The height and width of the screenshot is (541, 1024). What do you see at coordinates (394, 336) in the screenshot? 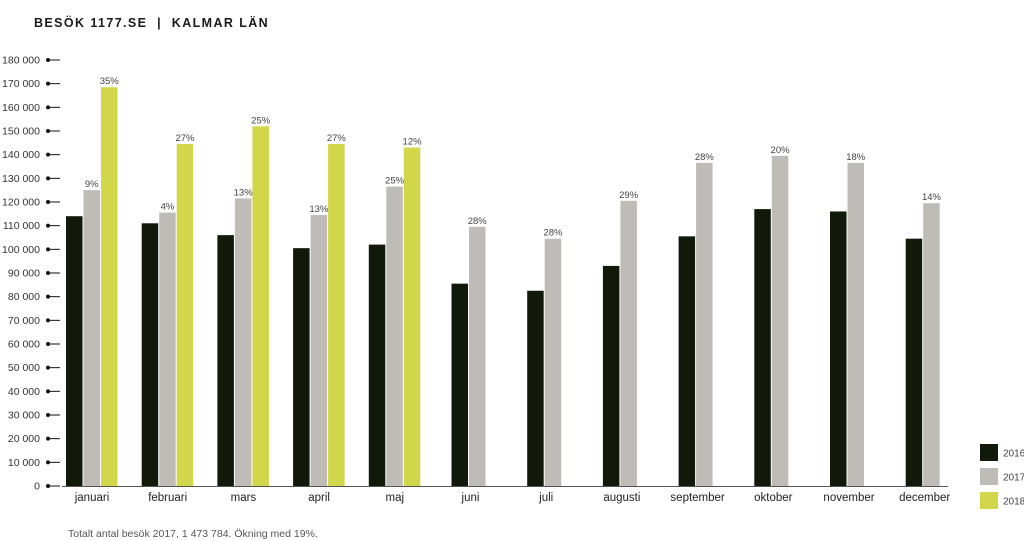
I see `bar-2017-maj` at bounding box center [394, 336].